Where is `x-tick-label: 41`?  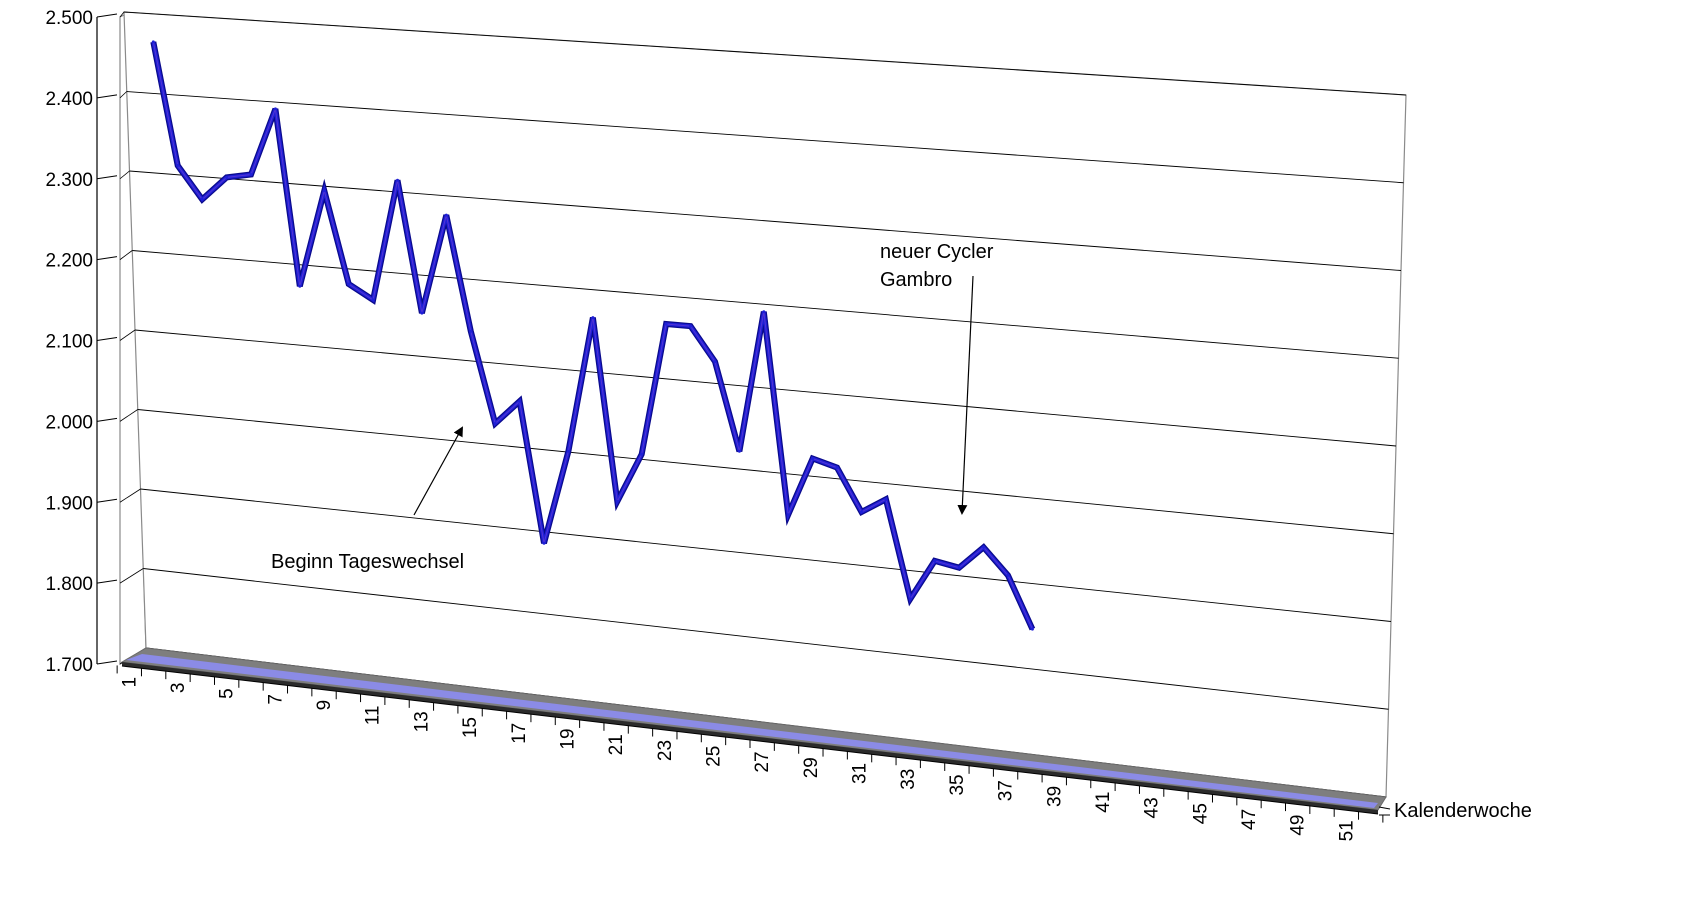 x-tick-label: 41 is located at coordinates (1103, 802).